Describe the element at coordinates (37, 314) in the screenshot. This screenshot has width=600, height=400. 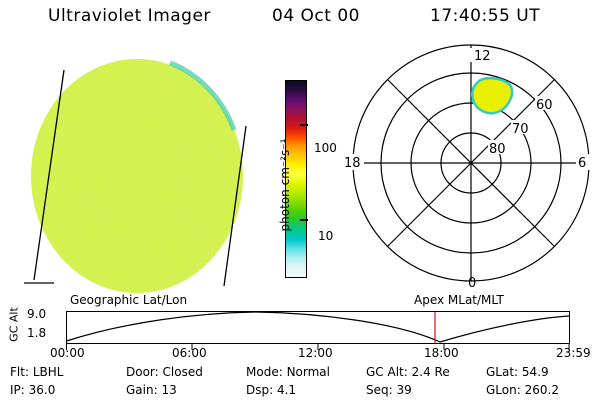
I see `timeline-y-tick-9: 9.0` at that location.